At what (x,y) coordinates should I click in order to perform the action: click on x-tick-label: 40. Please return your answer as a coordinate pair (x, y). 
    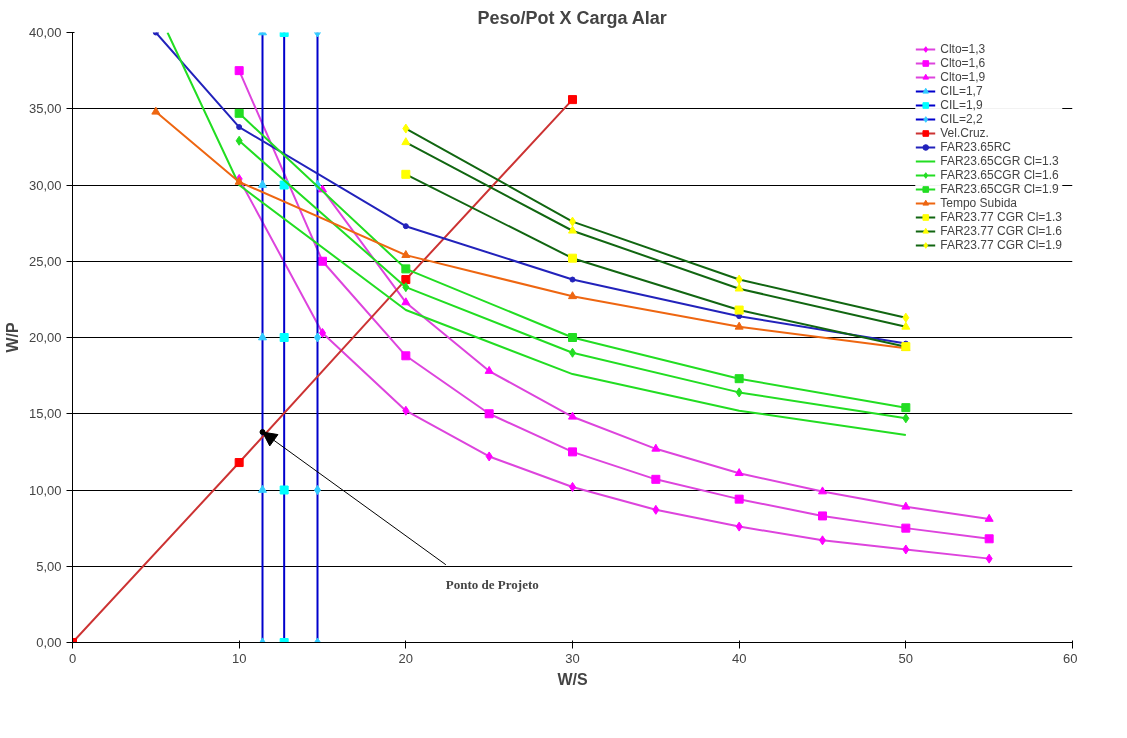
    Looking at the image, I should click on (739, 658).